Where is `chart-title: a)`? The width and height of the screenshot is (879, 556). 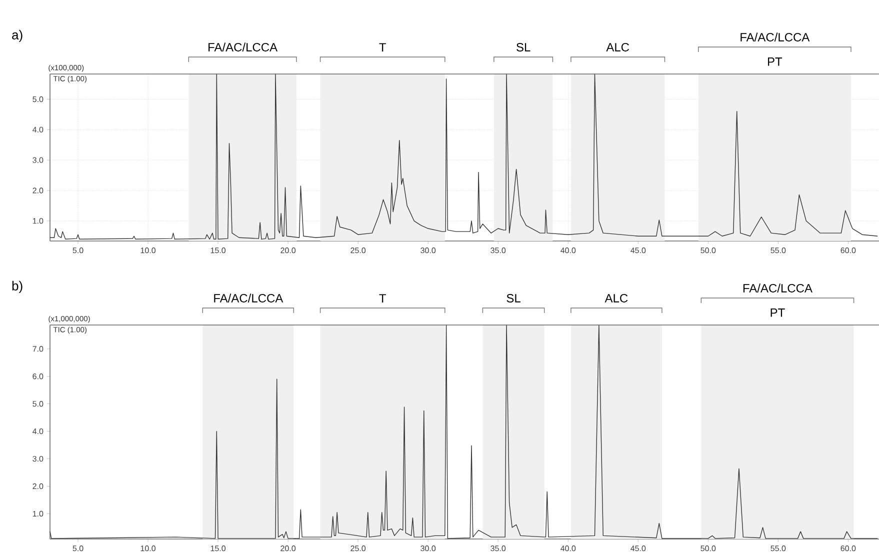 chart-title: a) is located at coordinates (17, 36).